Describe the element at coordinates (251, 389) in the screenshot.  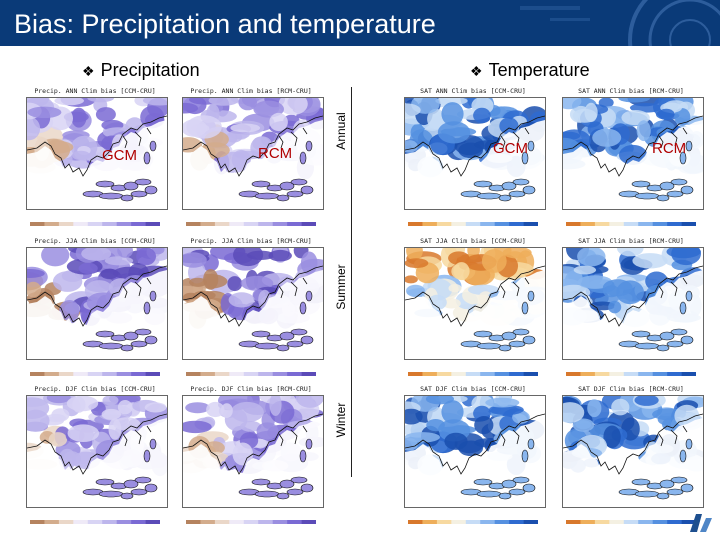
I see `panel-title: Precip. DJF Clim bias [RCM-CRU]` at that location.